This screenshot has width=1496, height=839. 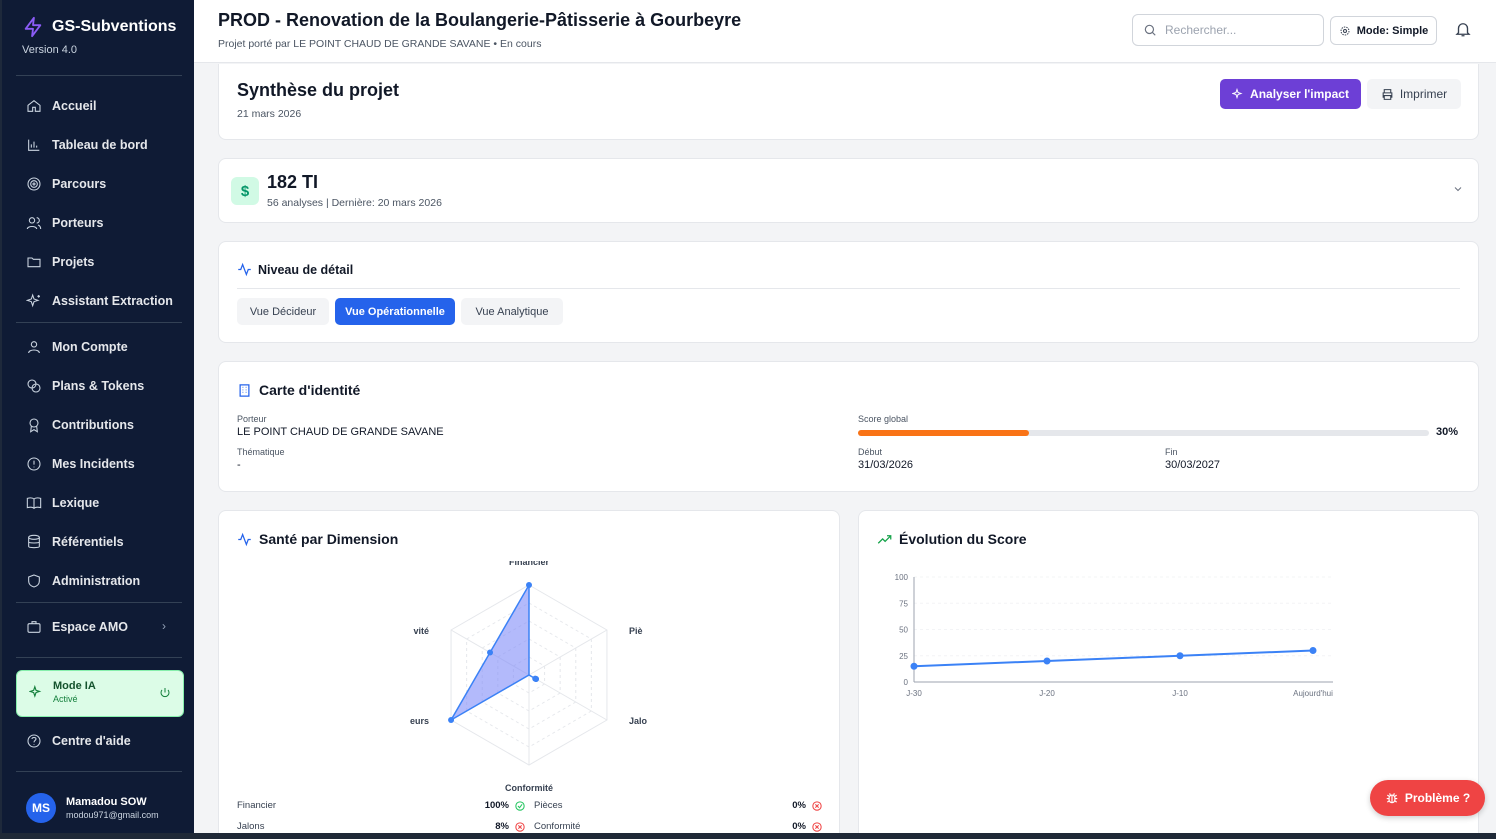 I want to click on niveau-title: Niveau de détail, so click(x=306, y=269).